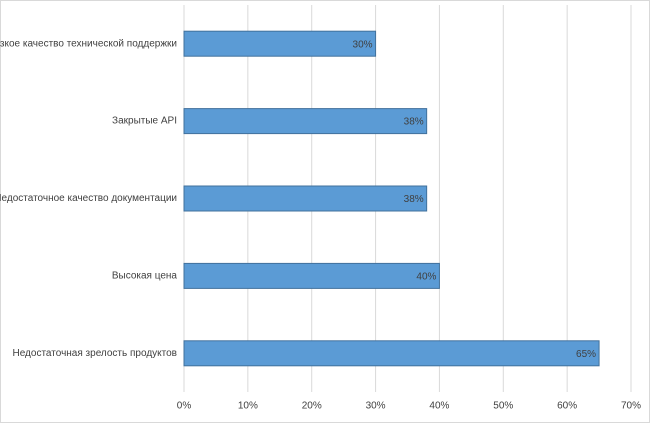 The height and width of the screenshot is (423, 650). What do you see at coordinates (88, 198) in the screenshot?
I see `y-tick-label: Недостаточное качество документации` at bounding box center [88, 198].